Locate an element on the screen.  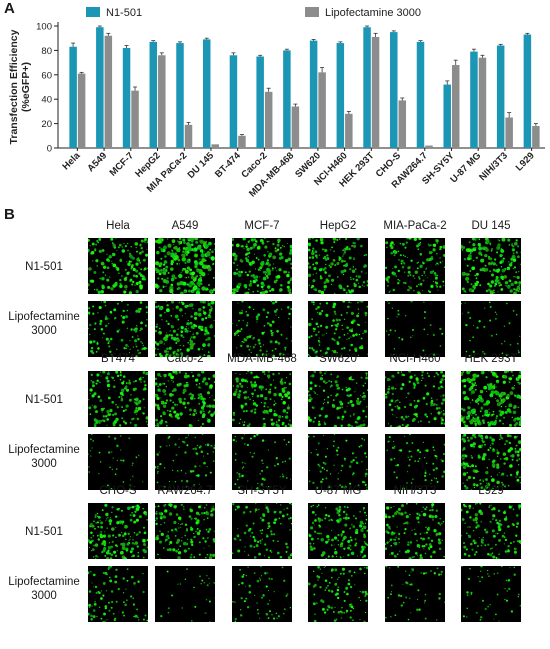
cell-line-label: MCF-7 is located at coordinates (262, 226).